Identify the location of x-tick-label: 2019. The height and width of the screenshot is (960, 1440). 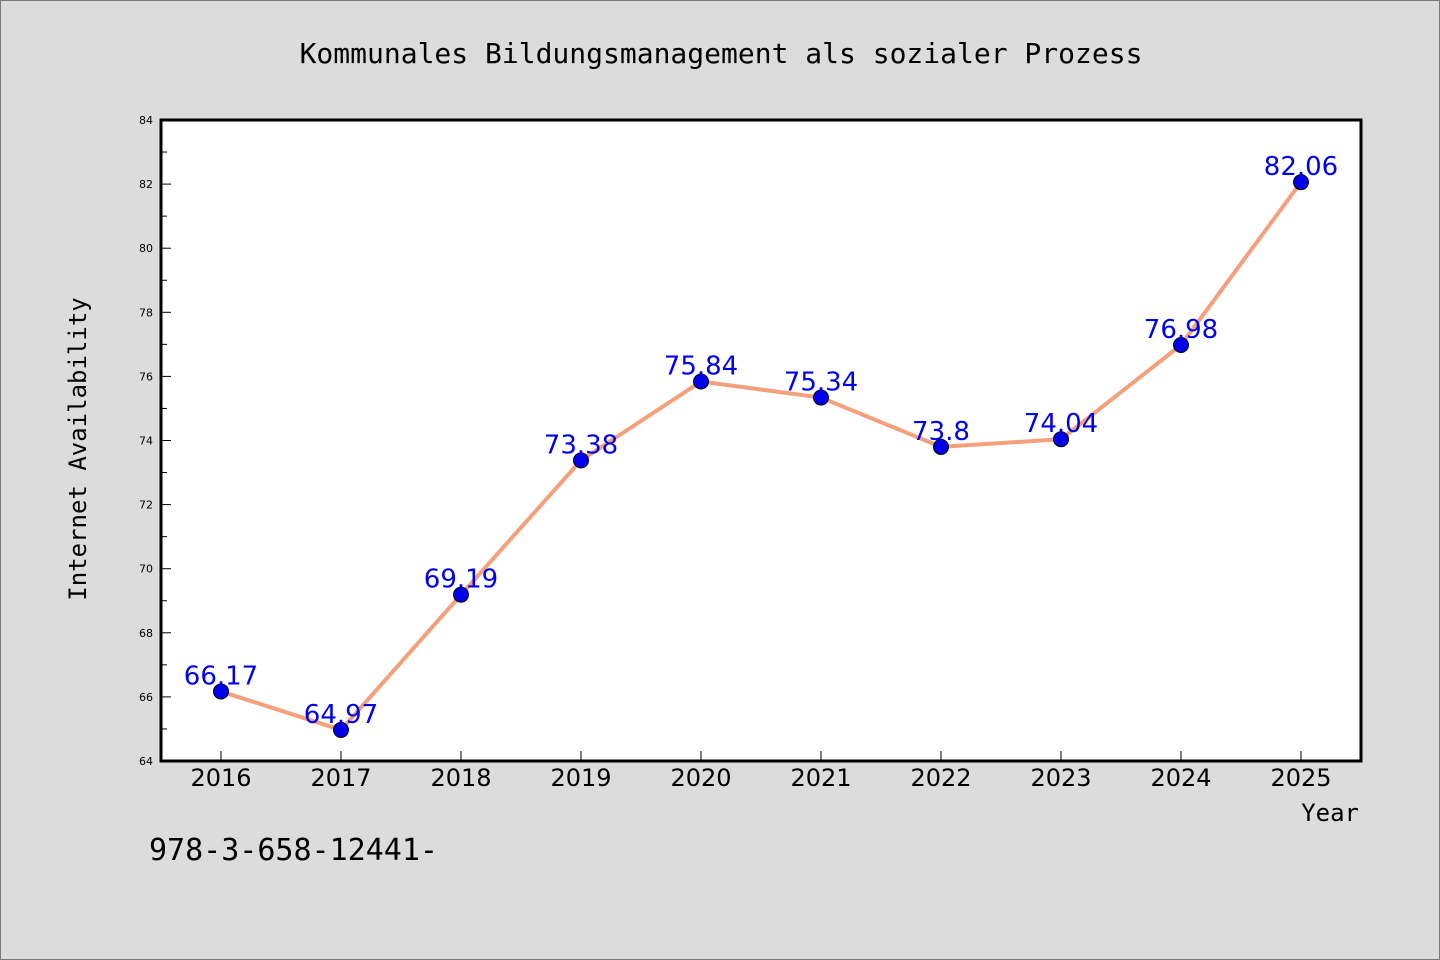
(580, 778).